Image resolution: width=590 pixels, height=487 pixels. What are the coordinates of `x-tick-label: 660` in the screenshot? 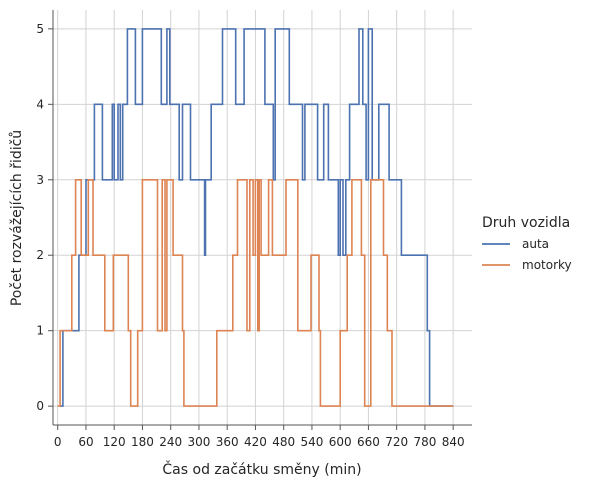 It's located at (368, 442).